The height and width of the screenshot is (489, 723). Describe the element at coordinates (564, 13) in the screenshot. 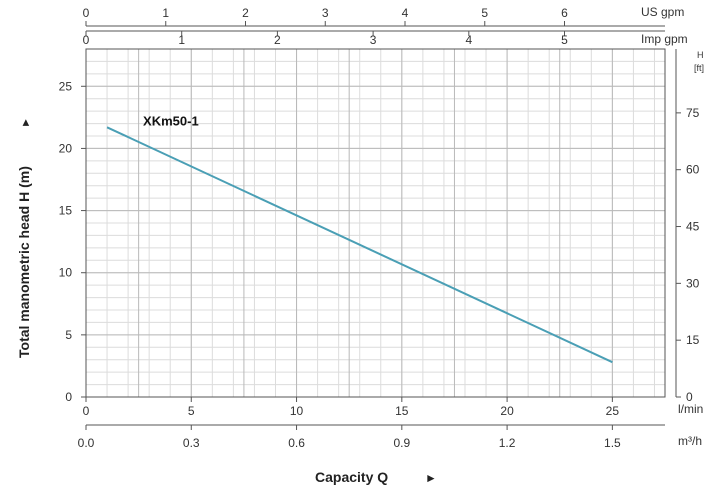

I see `us-gpm-tick-label: 6` at that location.